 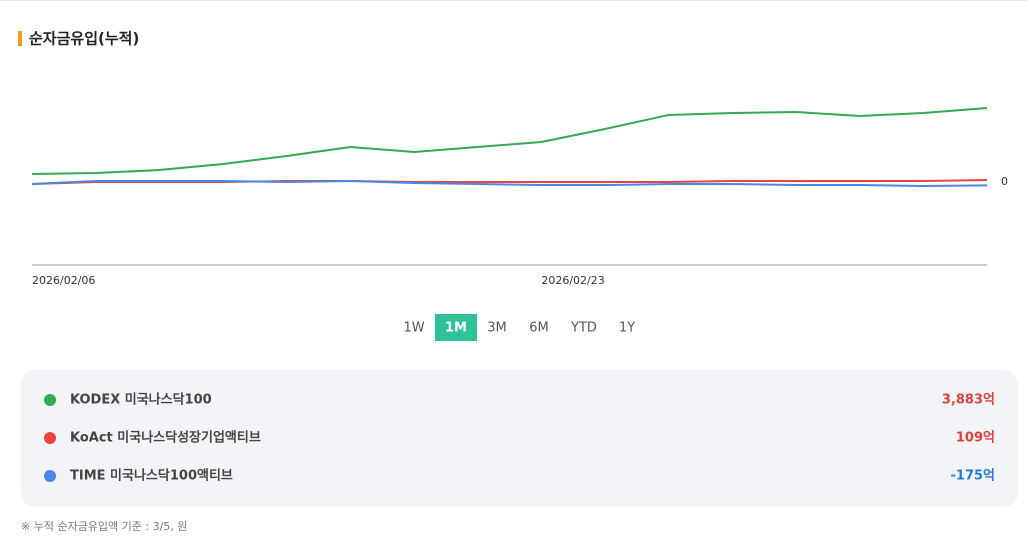 I want to click on range-button: 1W, so click(x=413, y=328).